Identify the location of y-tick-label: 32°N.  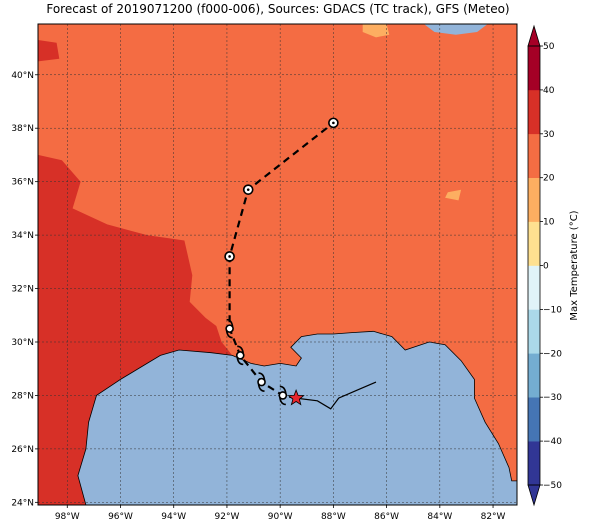
(22, 290).